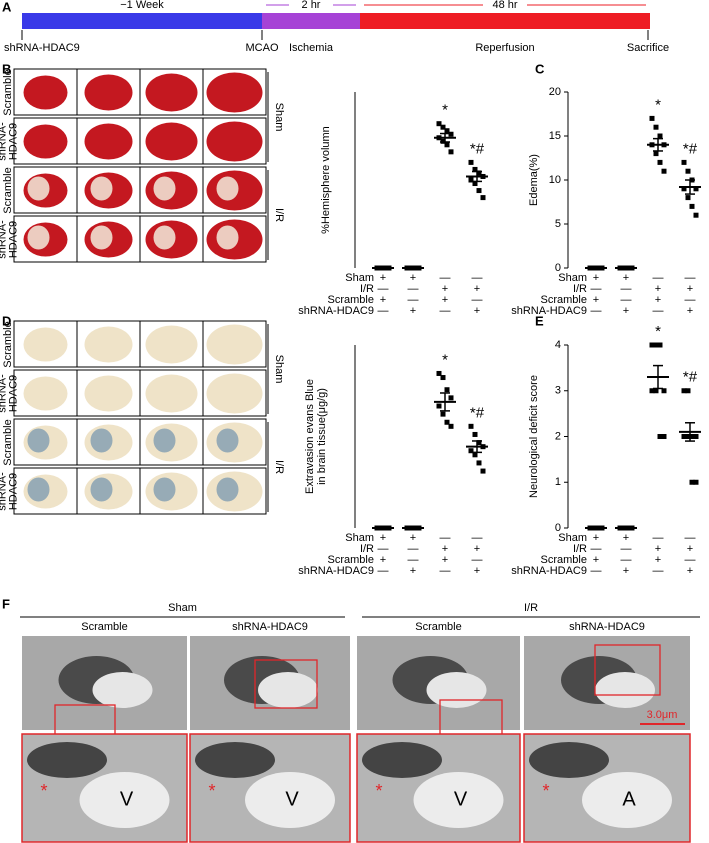 This screenshot has width=709, height=843. Describe the element at coordinates (540, 68) in the screenshot. I see `panel-label: C` at that location.